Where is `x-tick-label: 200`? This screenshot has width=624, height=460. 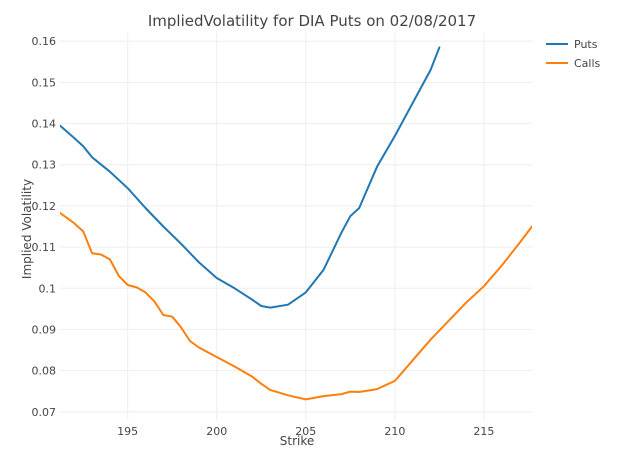
x-tick-label: 200 is located at coordinates (216, 431).